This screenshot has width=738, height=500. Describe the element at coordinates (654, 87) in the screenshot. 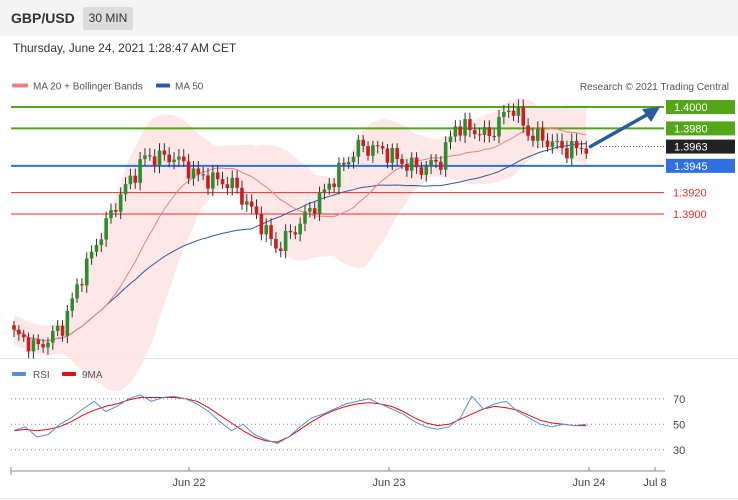

I see `copyright-label: Research © 2021 Trading Central` at that location.